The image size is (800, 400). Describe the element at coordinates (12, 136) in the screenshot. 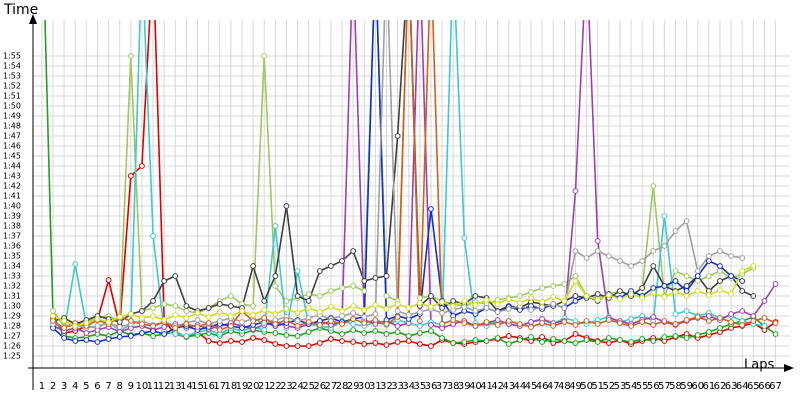

I see `y-tick-label: 1:47` at that location.